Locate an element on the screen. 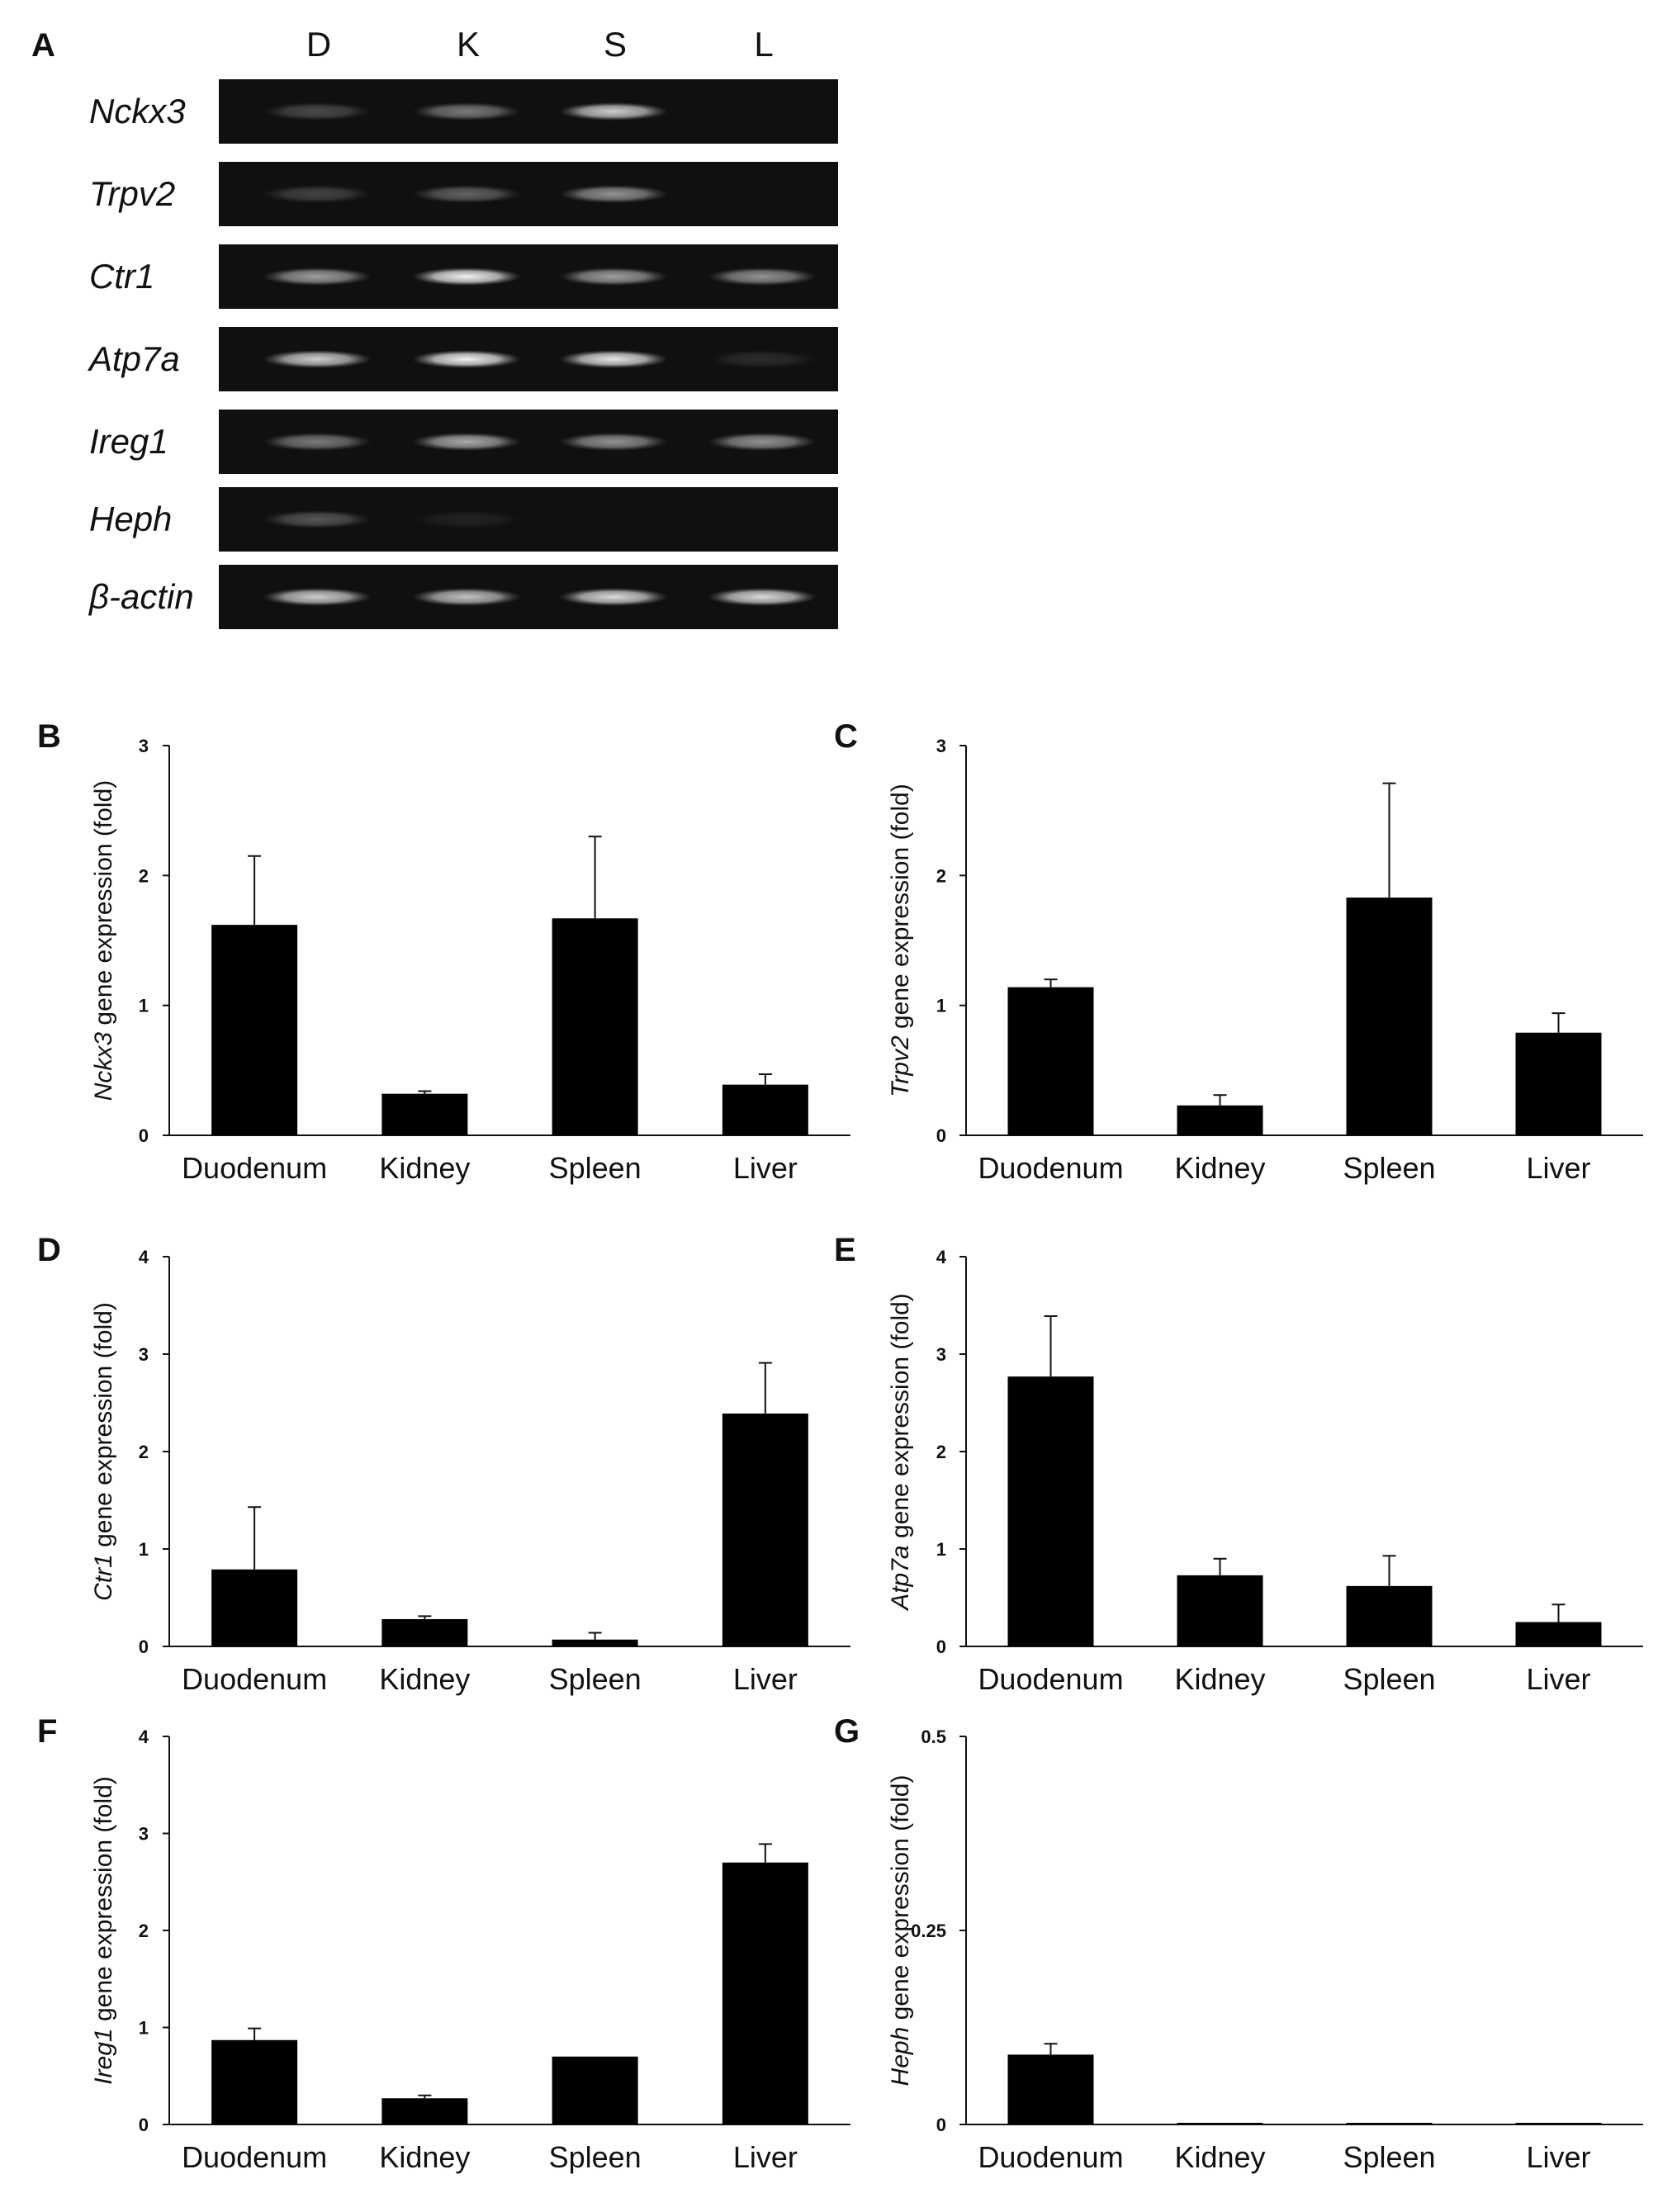 This screenshot has height=2212, width=1677. y-tick-label: 0.25 is located at coordinates (929, 1931).